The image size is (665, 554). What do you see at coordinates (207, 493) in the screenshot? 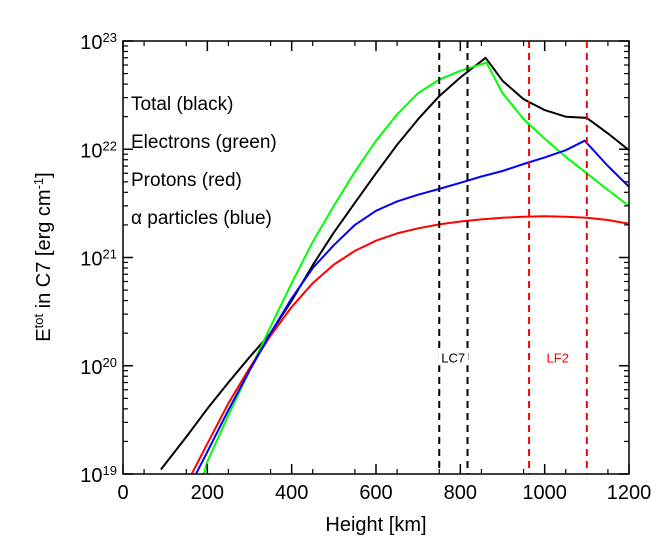
I see `x-tick-label: 200` at bounding box center [207, 493].